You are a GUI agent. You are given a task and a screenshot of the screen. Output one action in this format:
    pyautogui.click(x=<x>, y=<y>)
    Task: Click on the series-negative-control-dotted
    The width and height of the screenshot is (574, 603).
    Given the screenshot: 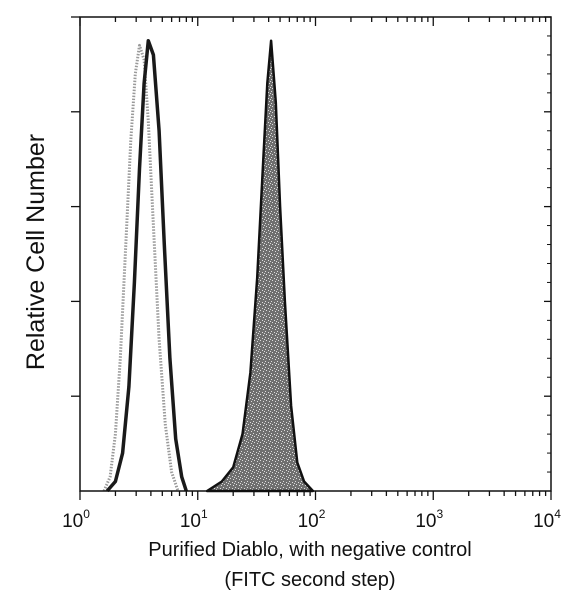 What is the action you would take?
    pyautogui.click(x=141, y=267)
    